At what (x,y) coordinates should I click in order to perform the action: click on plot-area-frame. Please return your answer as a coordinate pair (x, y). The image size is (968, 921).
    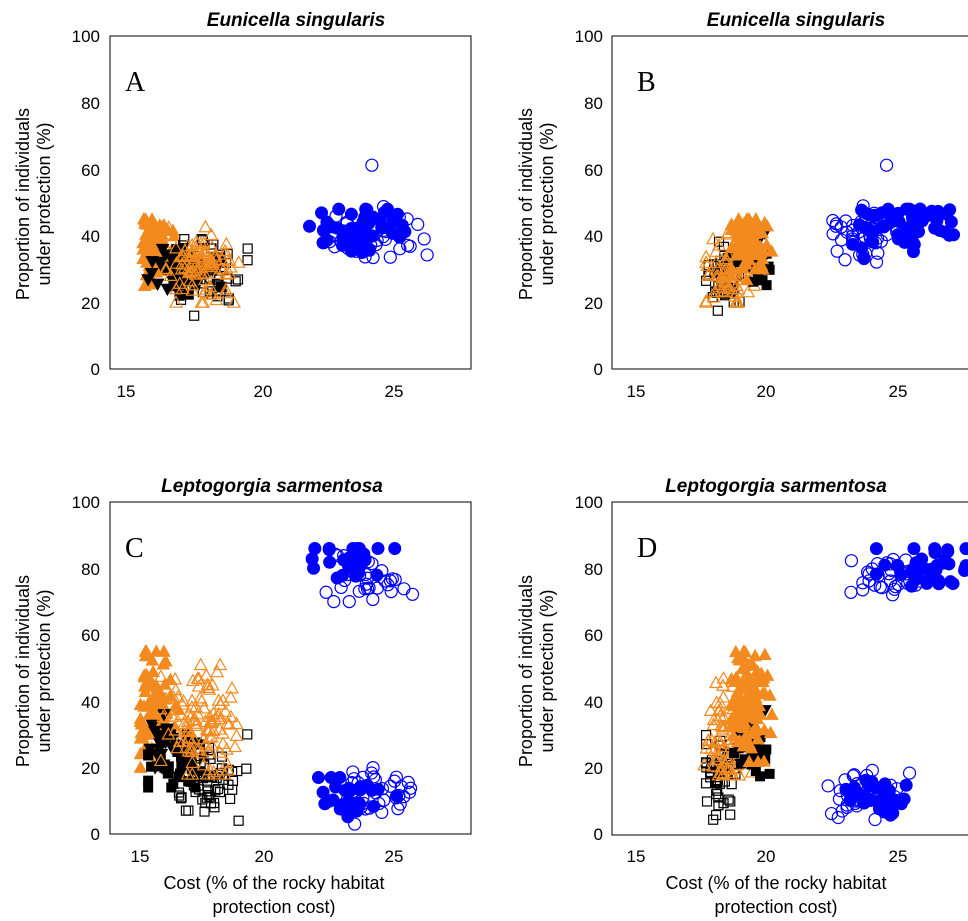
    Looking at the image, I should click on (290, 668).